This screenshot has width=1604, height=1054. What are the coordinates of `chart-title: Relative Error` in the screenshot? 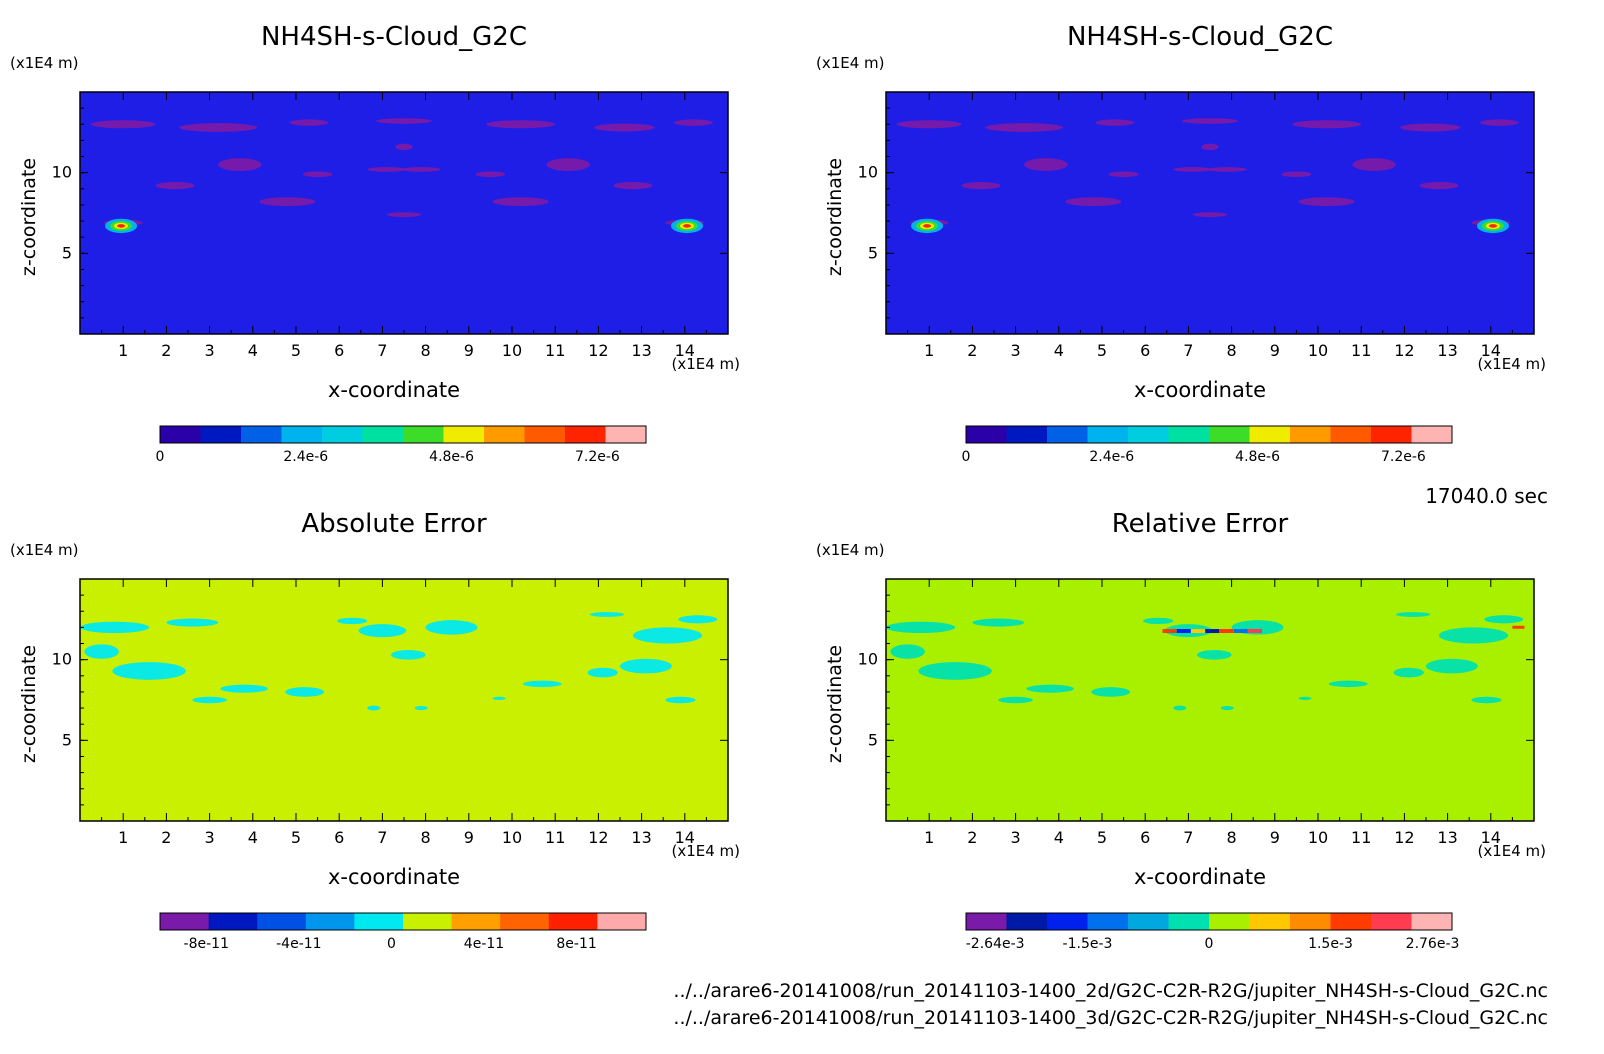 It's located at (1200, 524).